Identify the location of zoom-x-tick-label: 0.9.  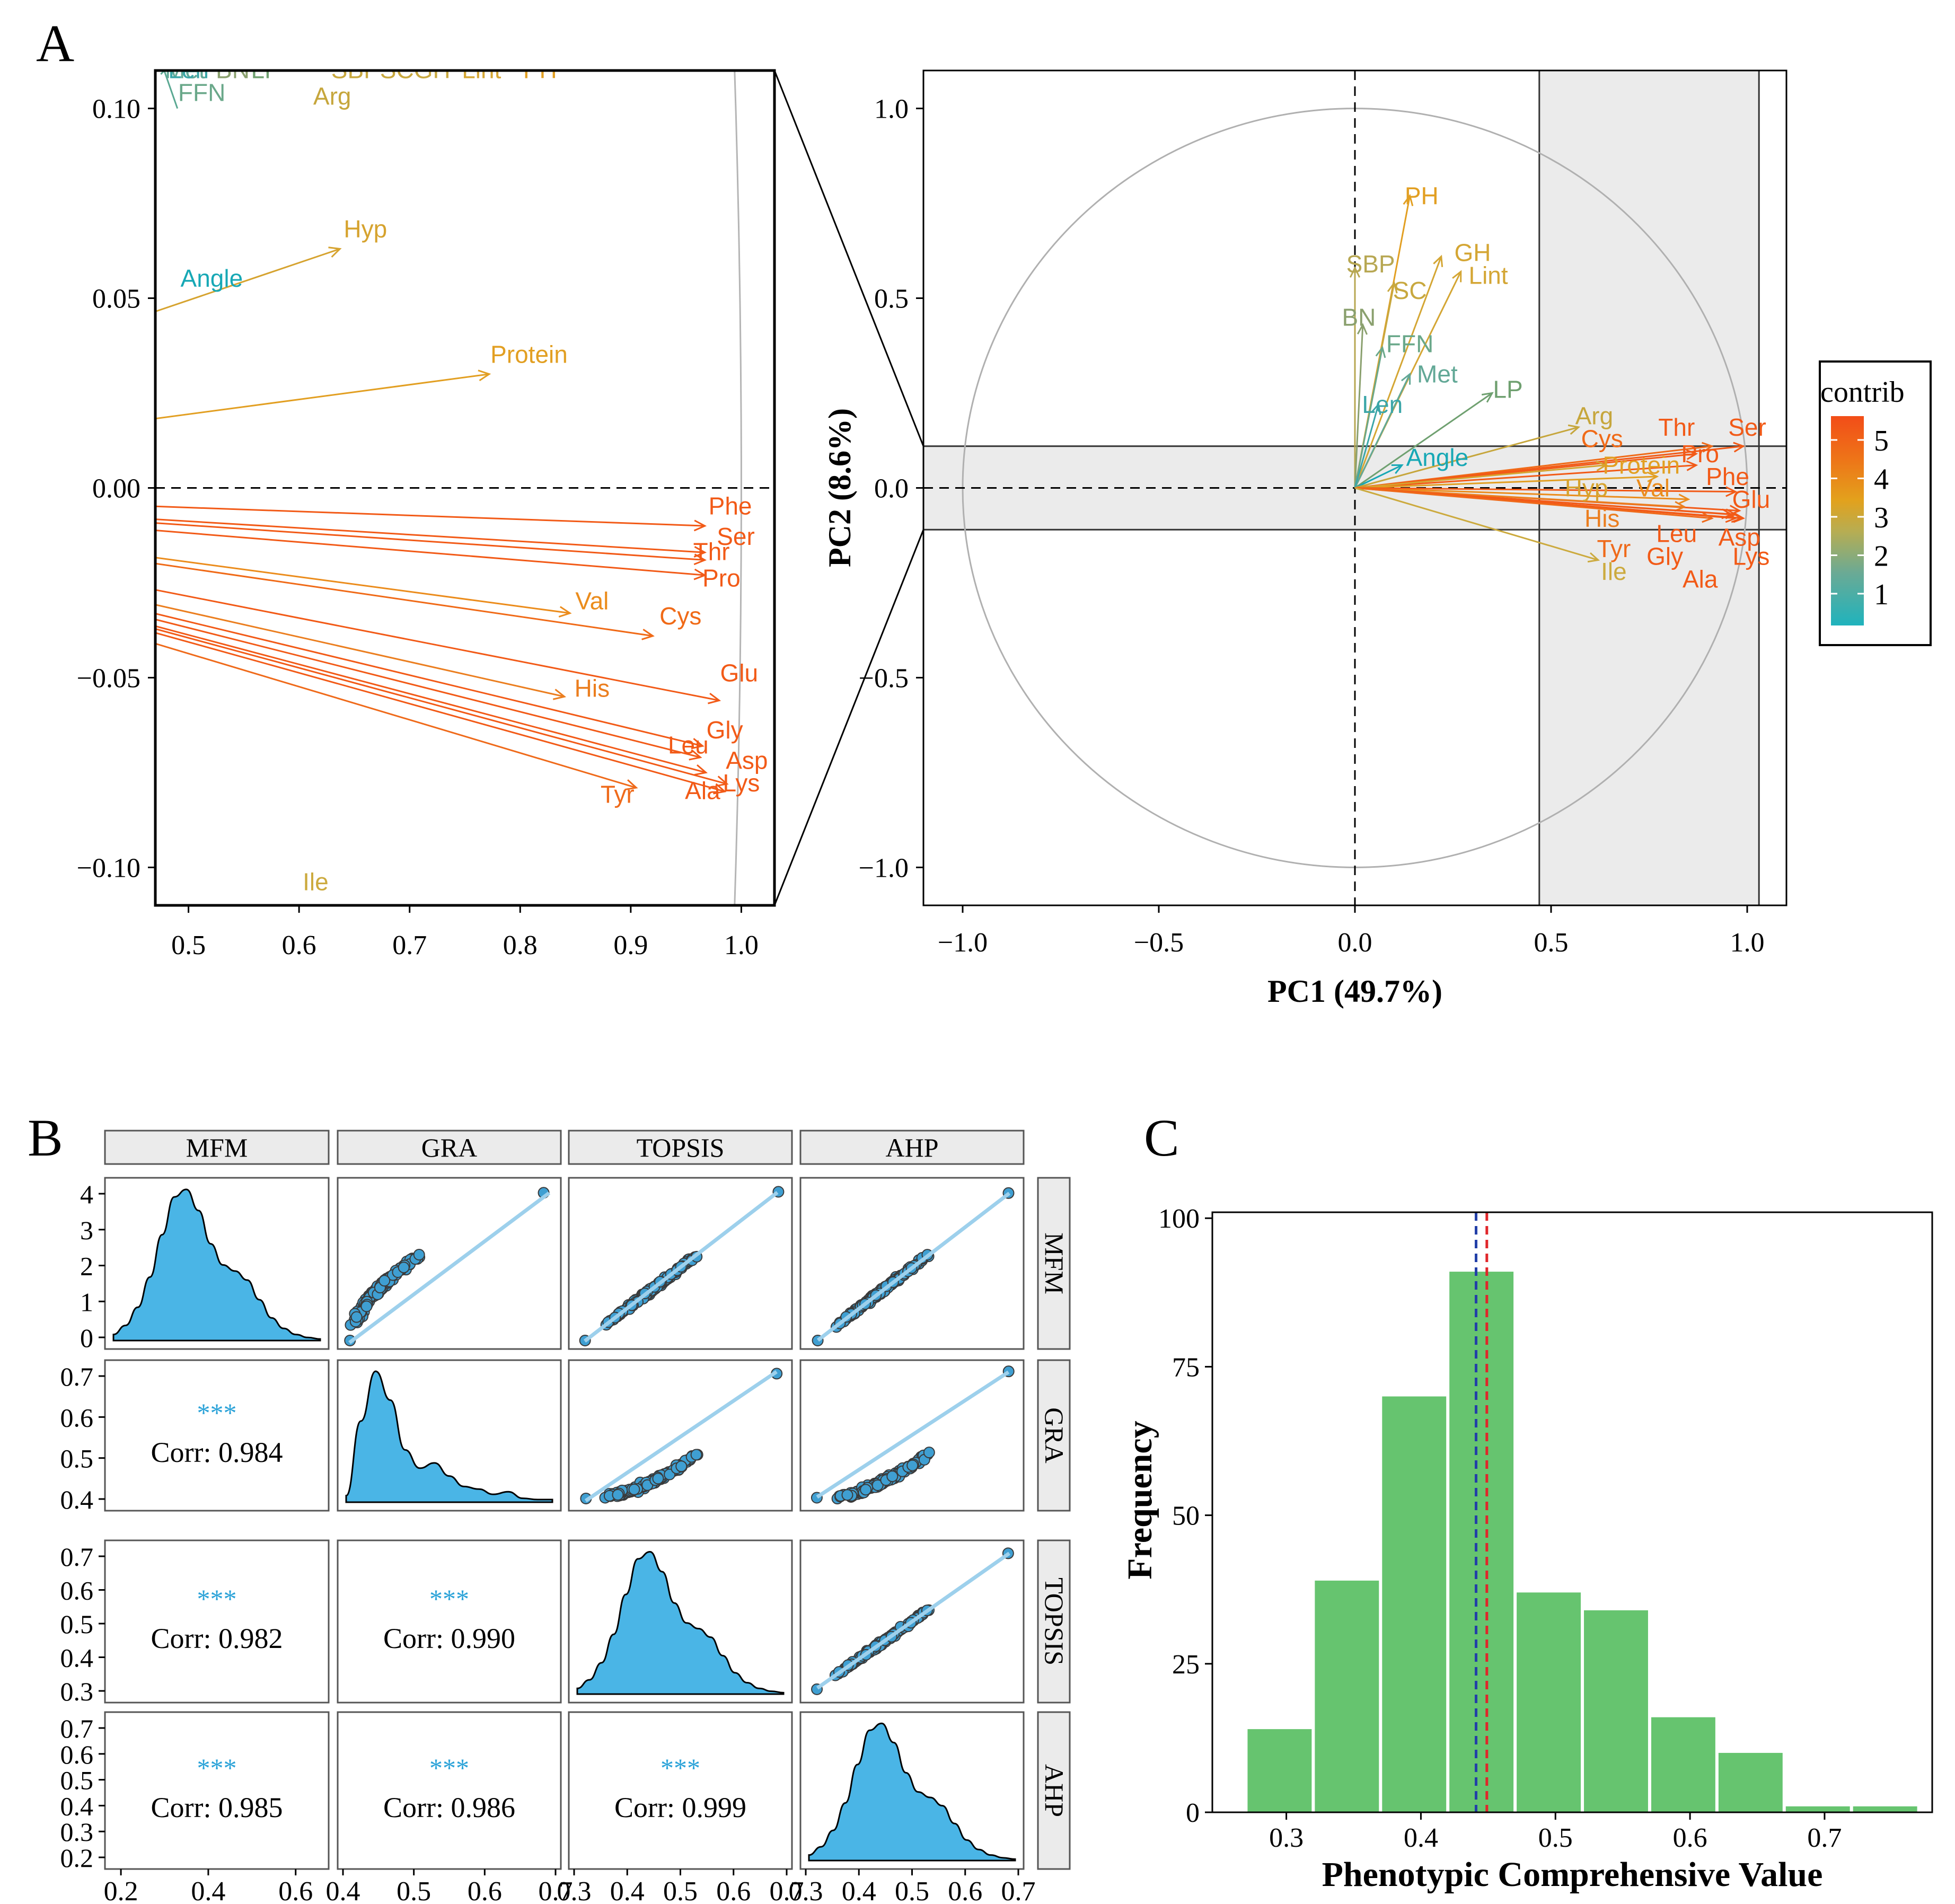
(630, 945).